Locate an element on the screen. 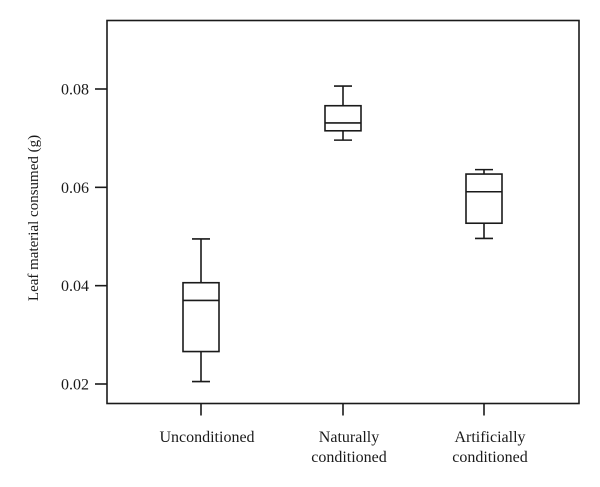  x-tick-label: Unconditioned is located at coordinates (206, 437).